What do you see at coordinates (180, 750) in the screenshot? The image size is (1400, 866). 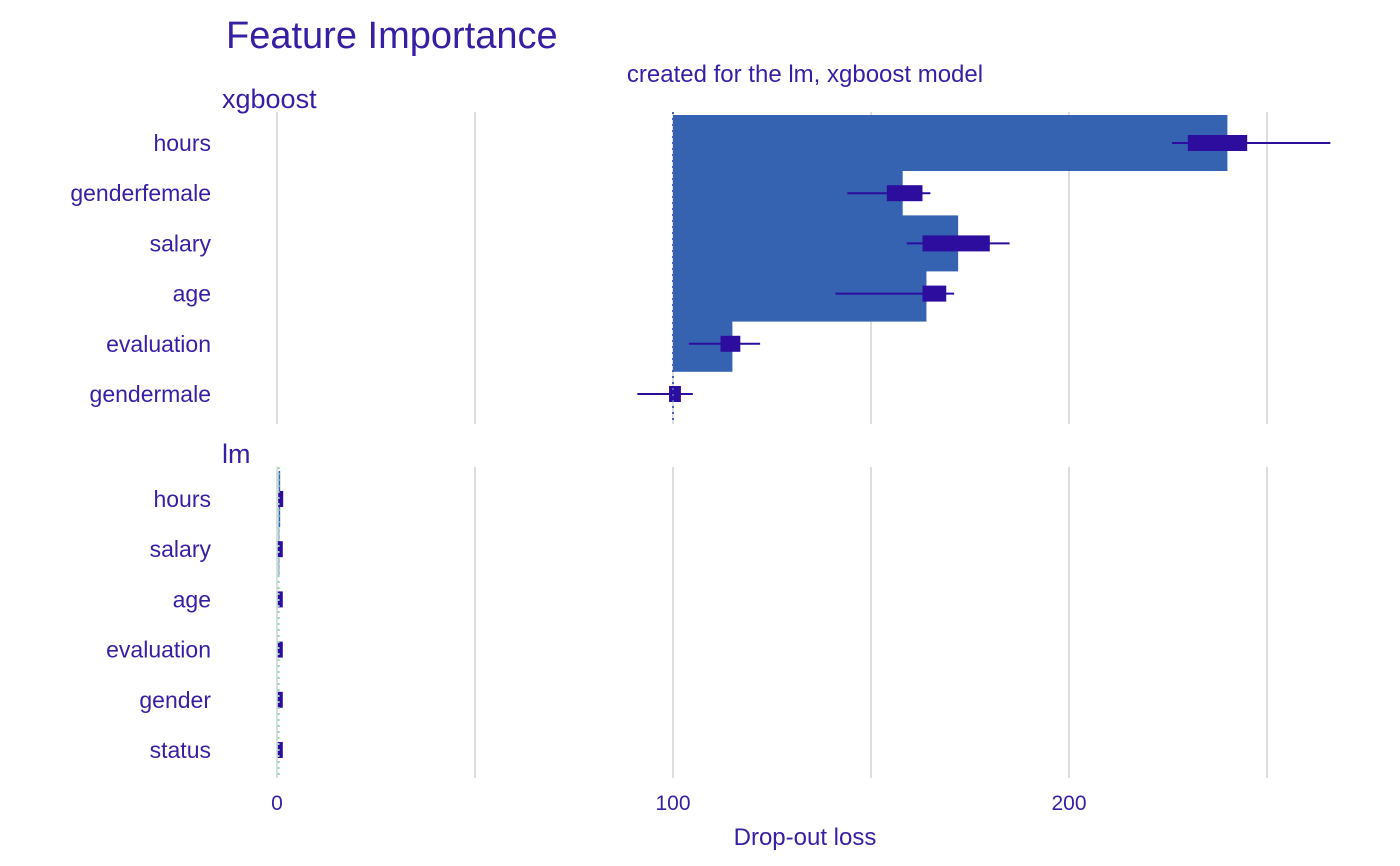 I see `y-tick-label: status` at bounding box center [180, 750].